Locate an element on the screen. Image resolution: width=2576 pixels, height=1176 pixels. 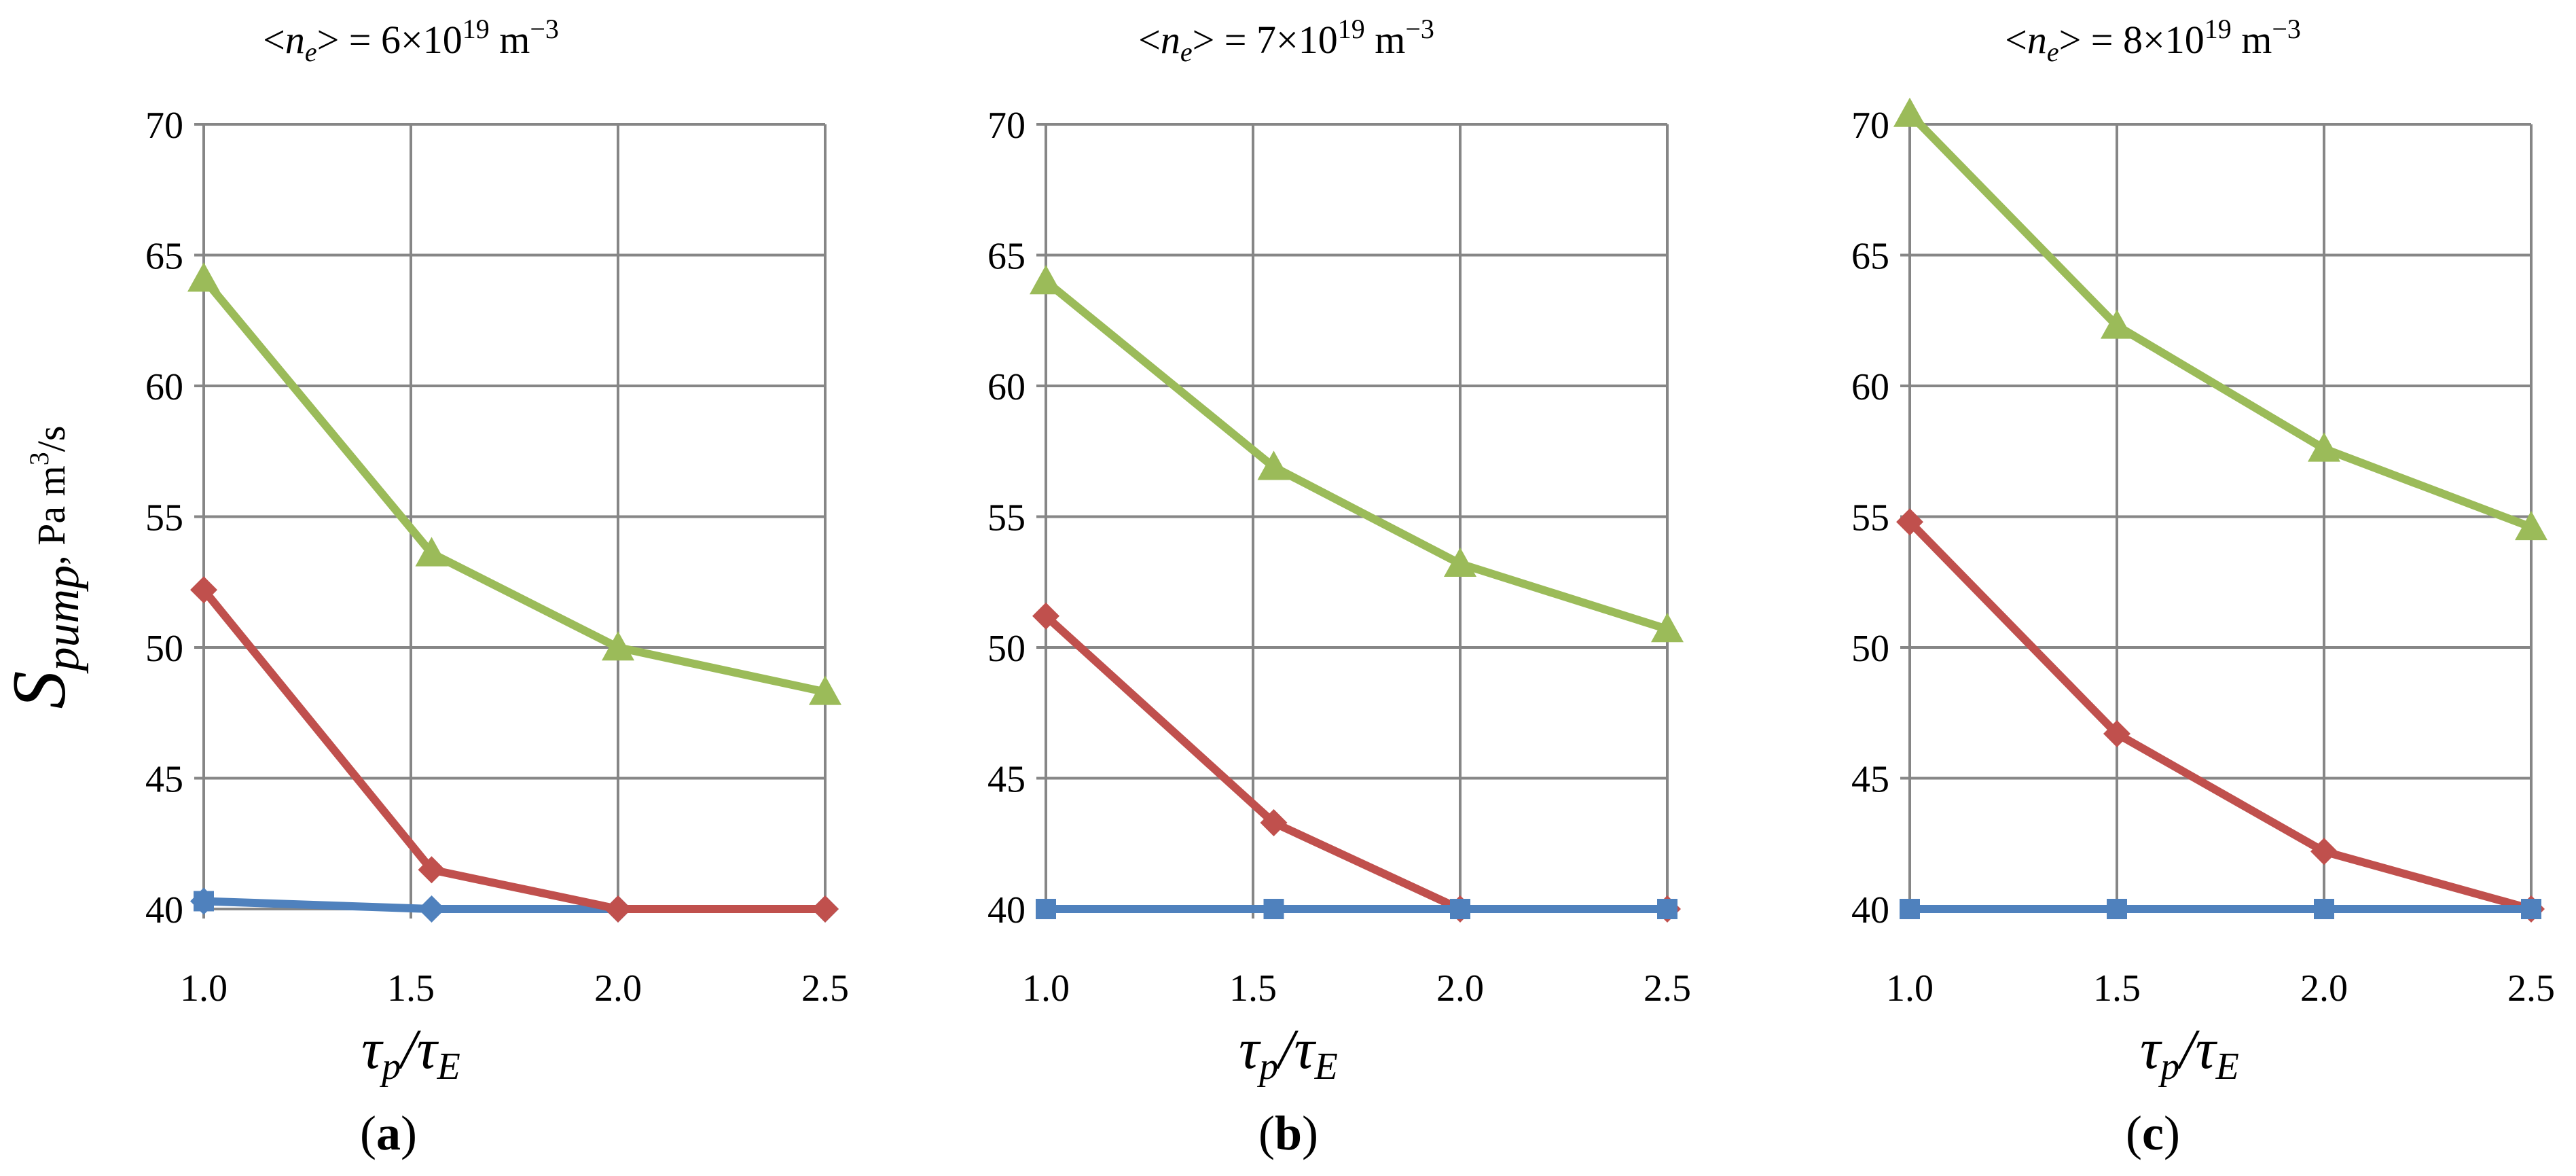
panel-a-x-axis-label: τp/τE is located at coordinates (411, 1053).